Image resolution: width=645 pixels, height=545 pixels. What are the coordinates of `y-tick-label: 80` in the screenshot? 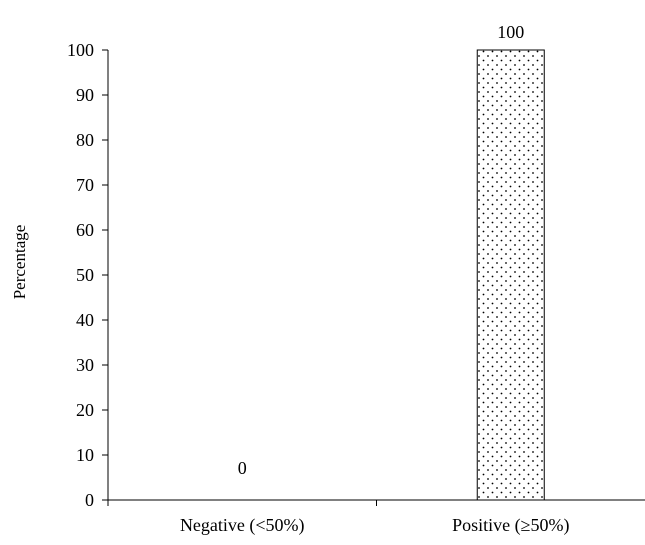 It's located at (85, 140).